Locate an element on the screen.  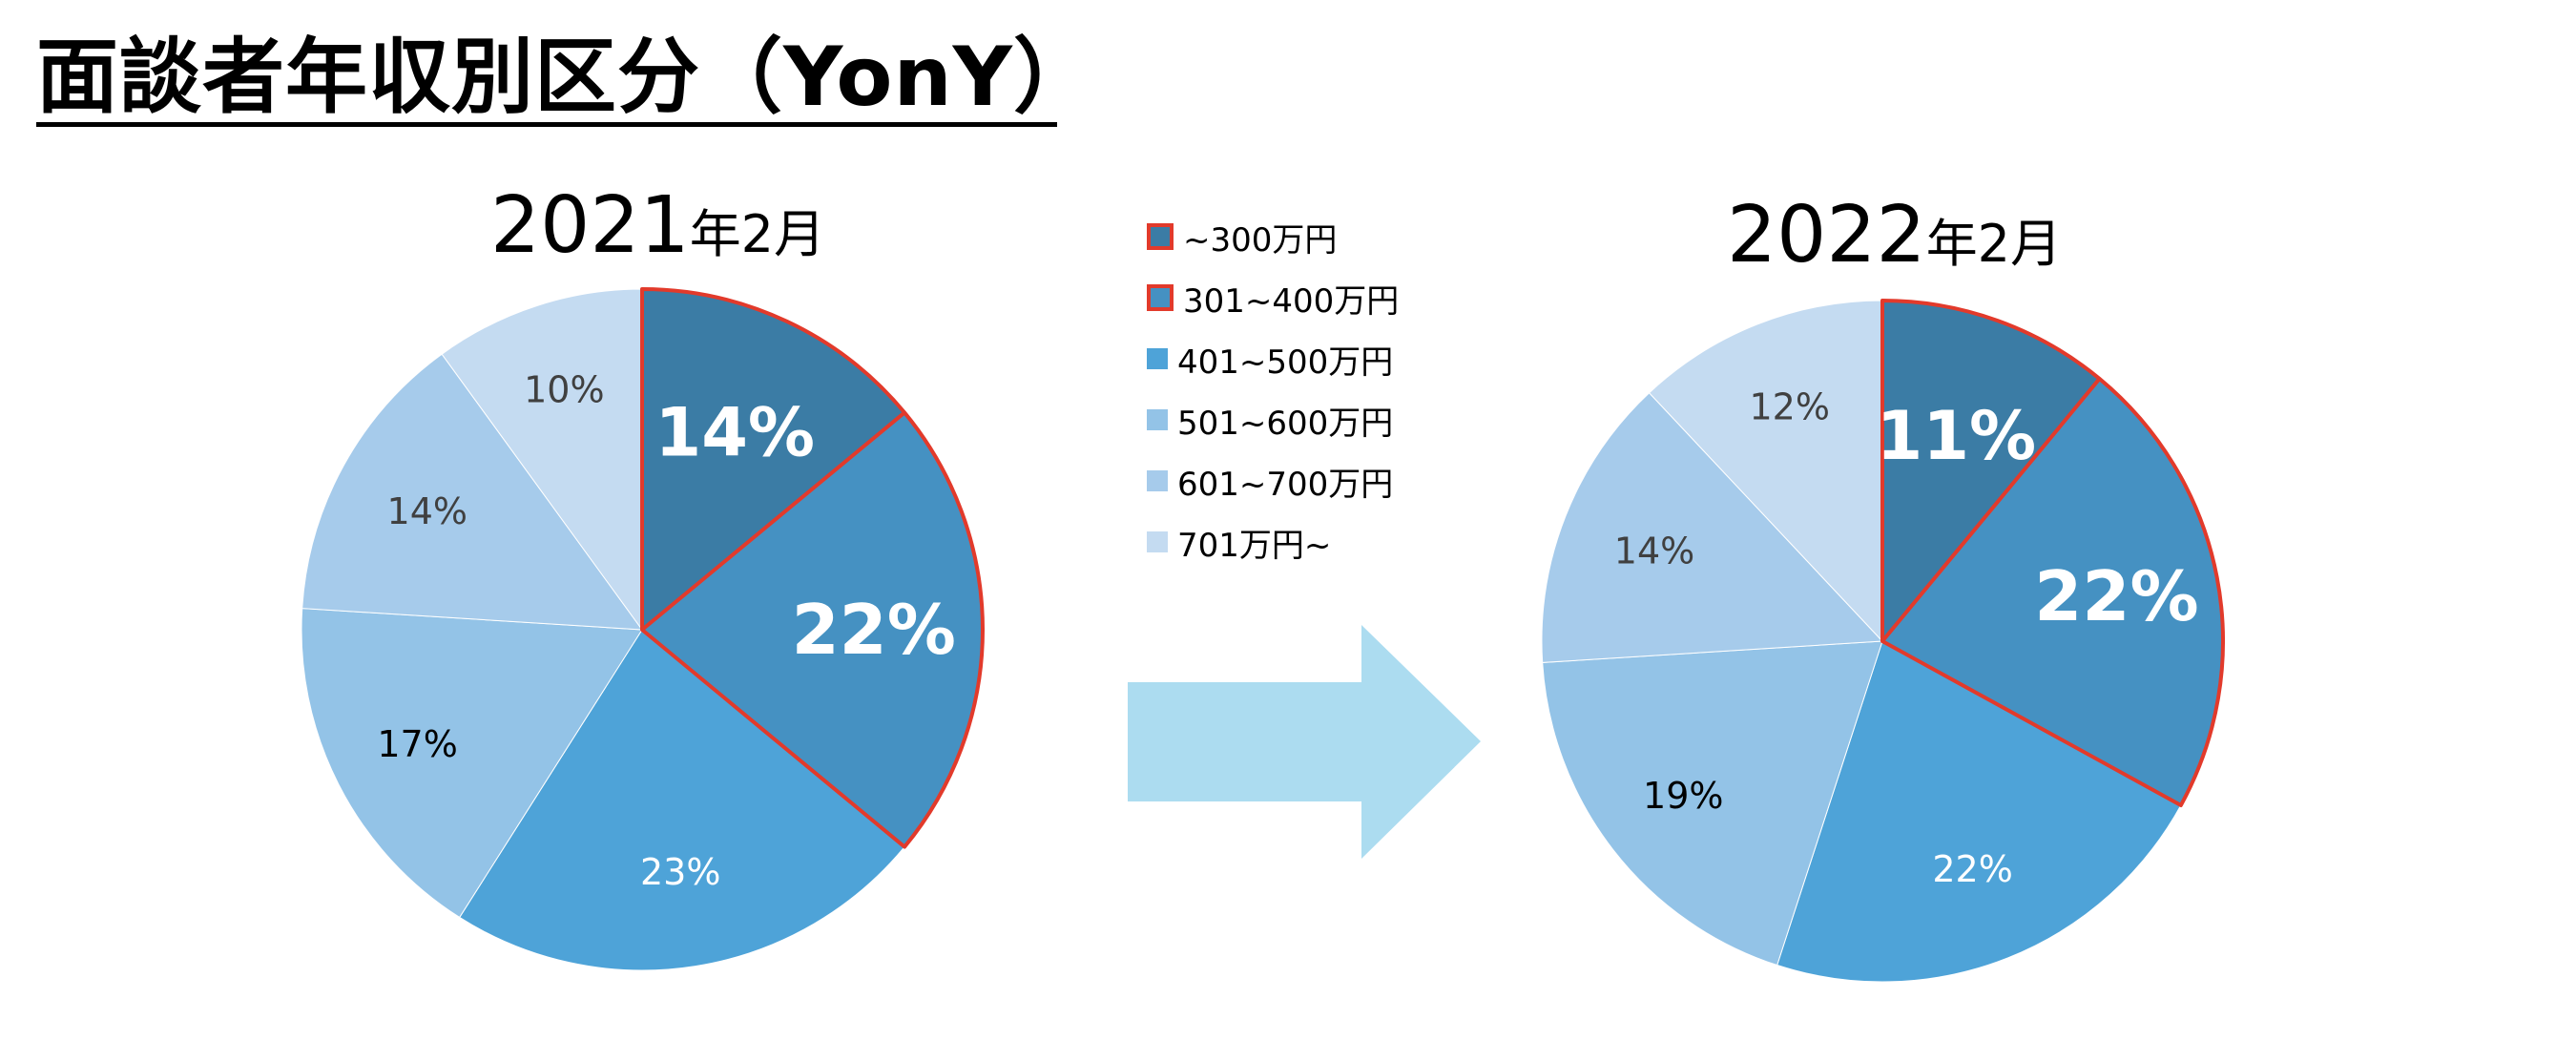
data-label: 12% is located at coordinates (1790, 406).